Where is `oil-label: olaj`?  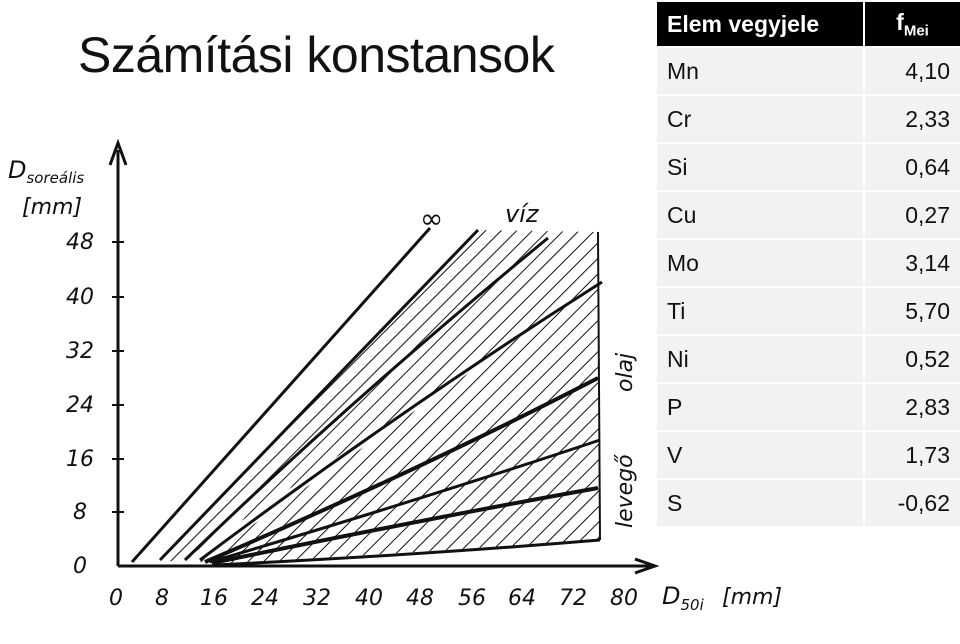
oil-label: olaj is located at coordinates (625, 372).